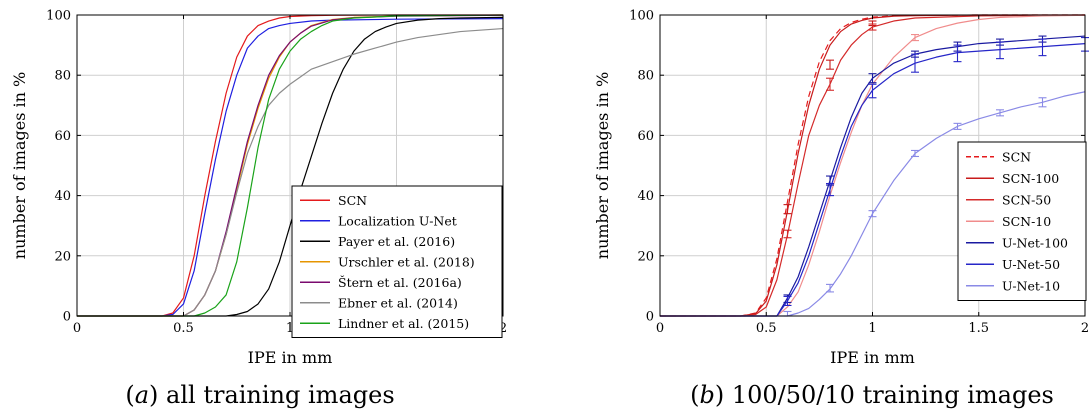 The height and width of the screenshot is (415, 1091). I want to click on panel-caption: (a) all training images, so click(259, 395).